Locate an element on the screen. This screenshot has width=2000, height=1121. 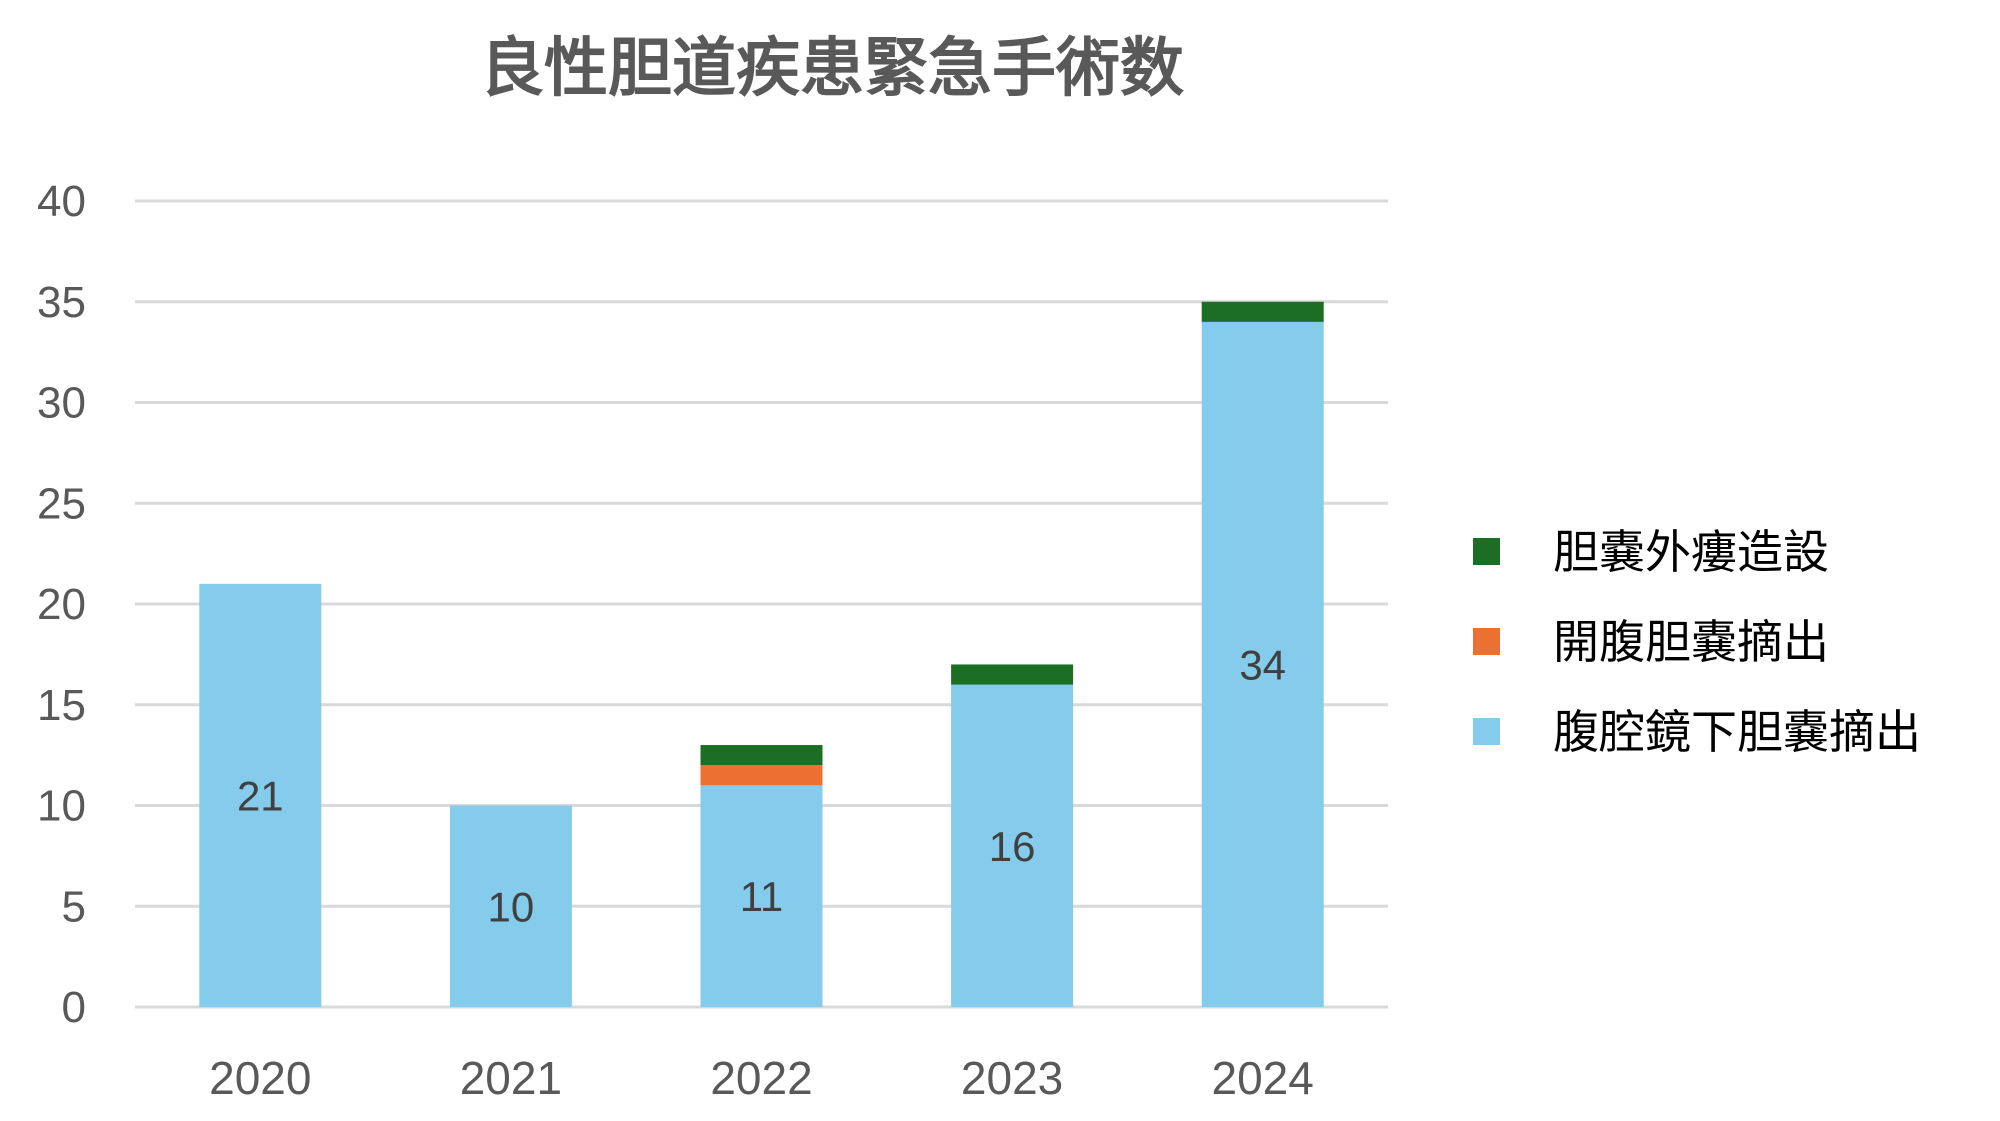
x-tick-label: 2022 is located at coordinates (761, 1078).